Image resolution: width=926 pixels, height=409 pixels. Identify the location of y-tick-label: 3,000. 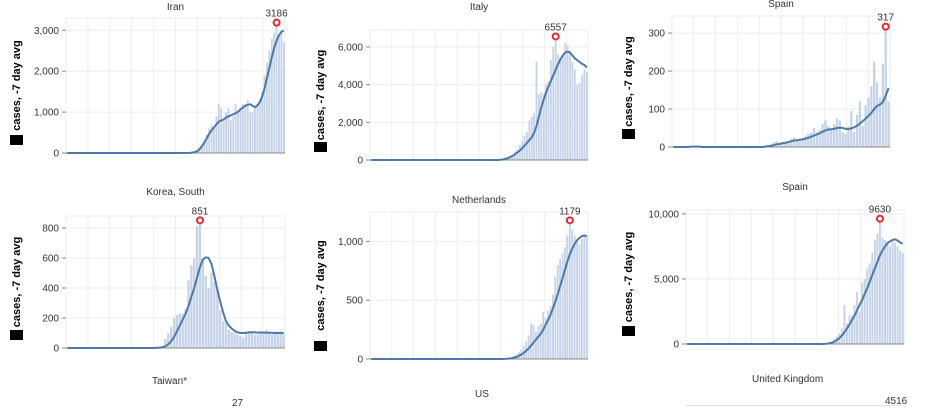
(46, 31).